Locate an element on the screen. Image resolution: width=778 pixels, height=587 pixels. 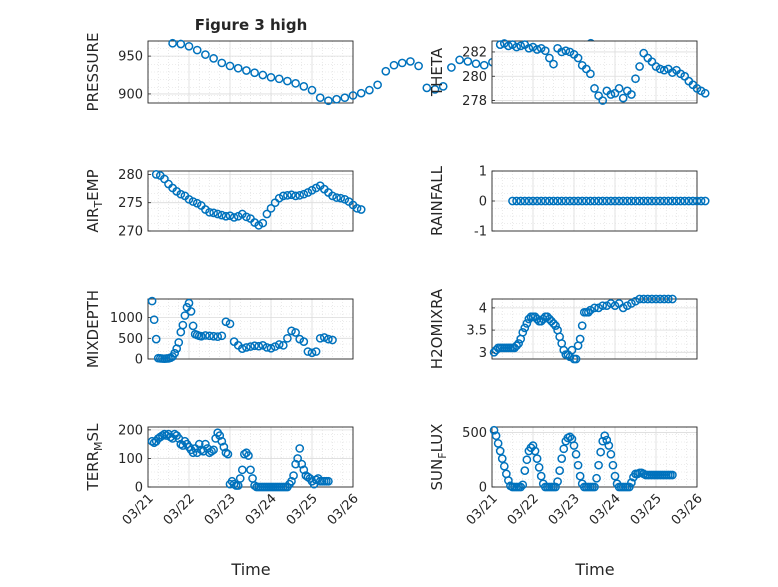
y-tick-label: 4 is located at coordinates (483, 308).